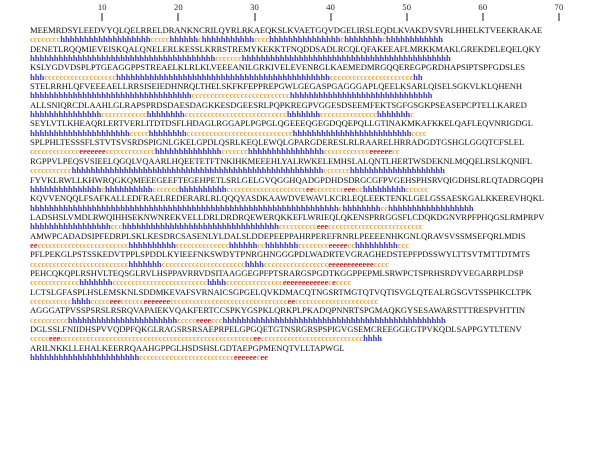 The height and width of the screenshot is (474, 600). Describe the element at coordinates (338, 244) in the screenshot. I see `ss-run-e: eeeee` at that location.